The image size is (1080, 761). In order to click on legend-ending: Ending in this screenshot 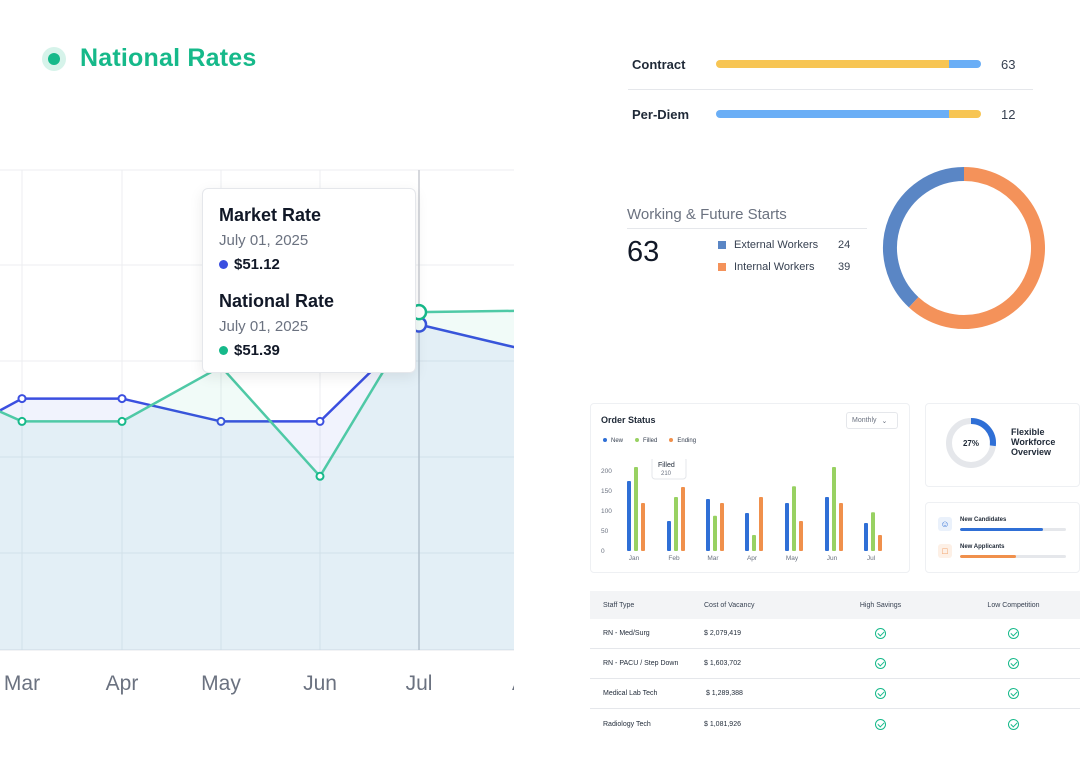, I will do `click(682, 441)`.